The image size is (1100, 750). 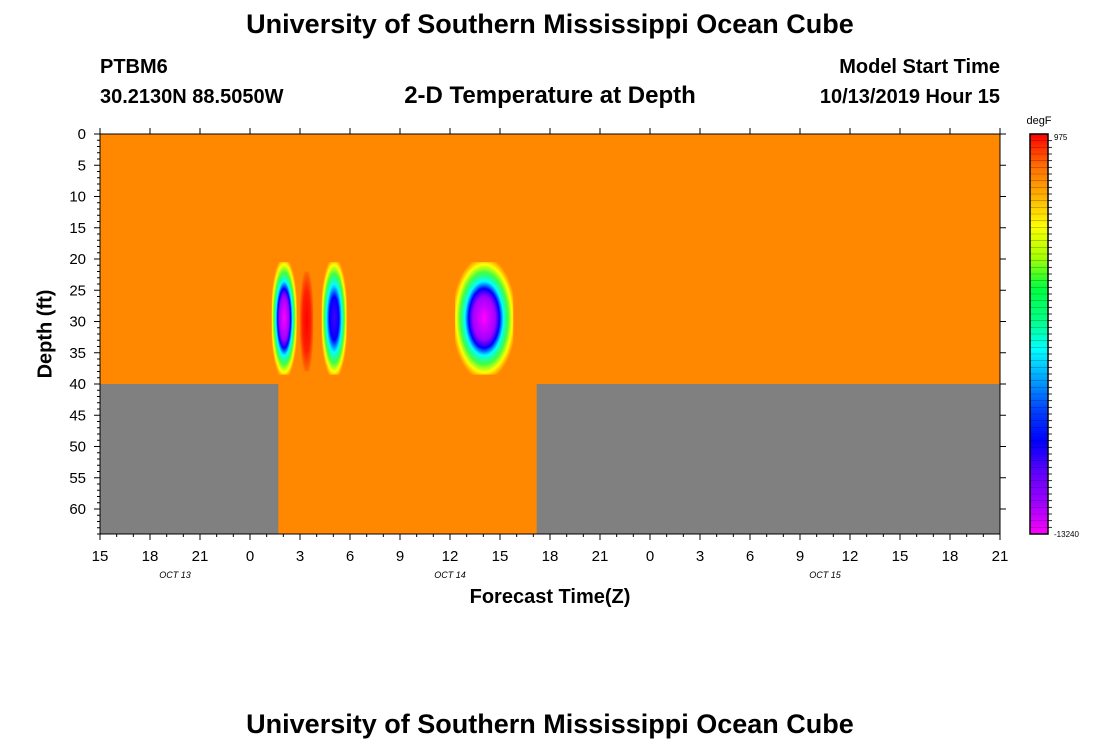 What do you see at coordinates (550, 95) in the screenshot?
I see `plot-title: 2-D Temperature at Depth` at bounding box center [550, 95].